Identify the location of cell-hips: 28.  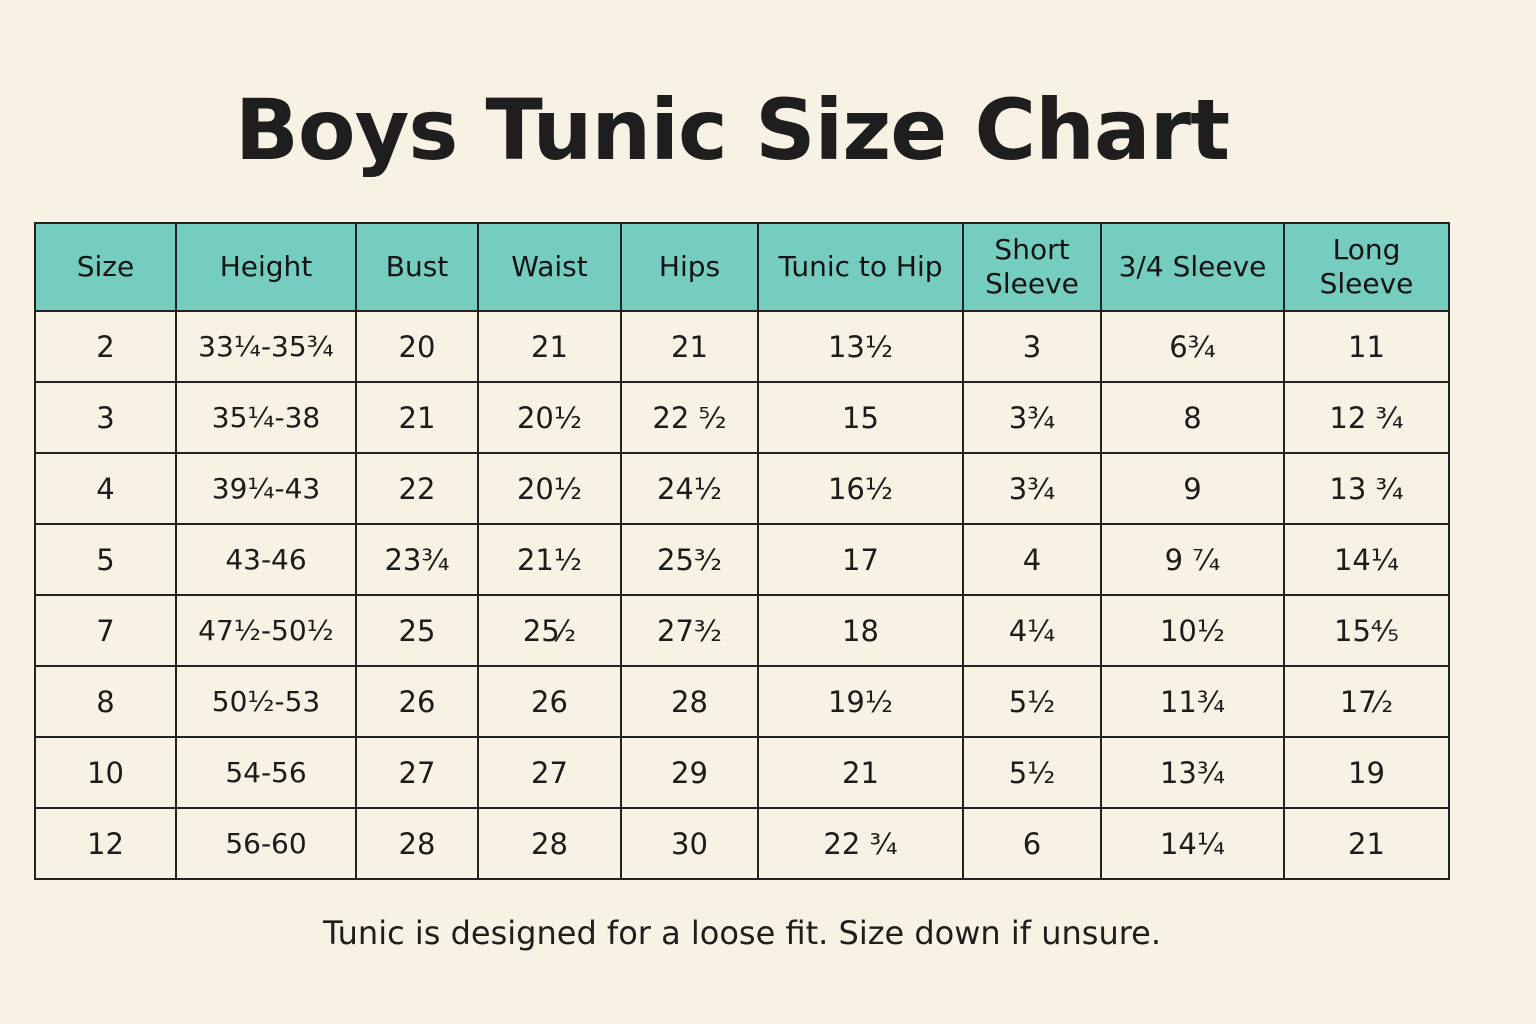
(689, 701).